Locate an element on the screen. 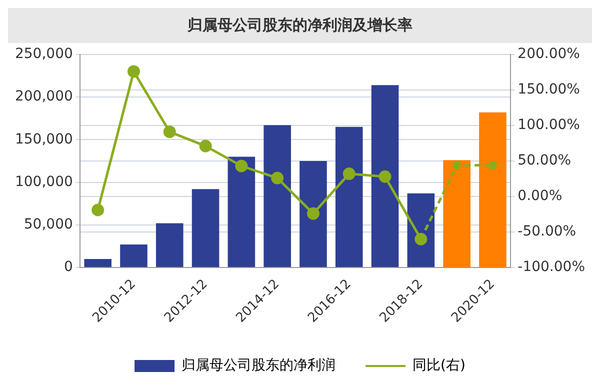 The height and width of the screenshot is (391, 600). y2-tick-label: 100.00% is located at coordinates (549, 125).